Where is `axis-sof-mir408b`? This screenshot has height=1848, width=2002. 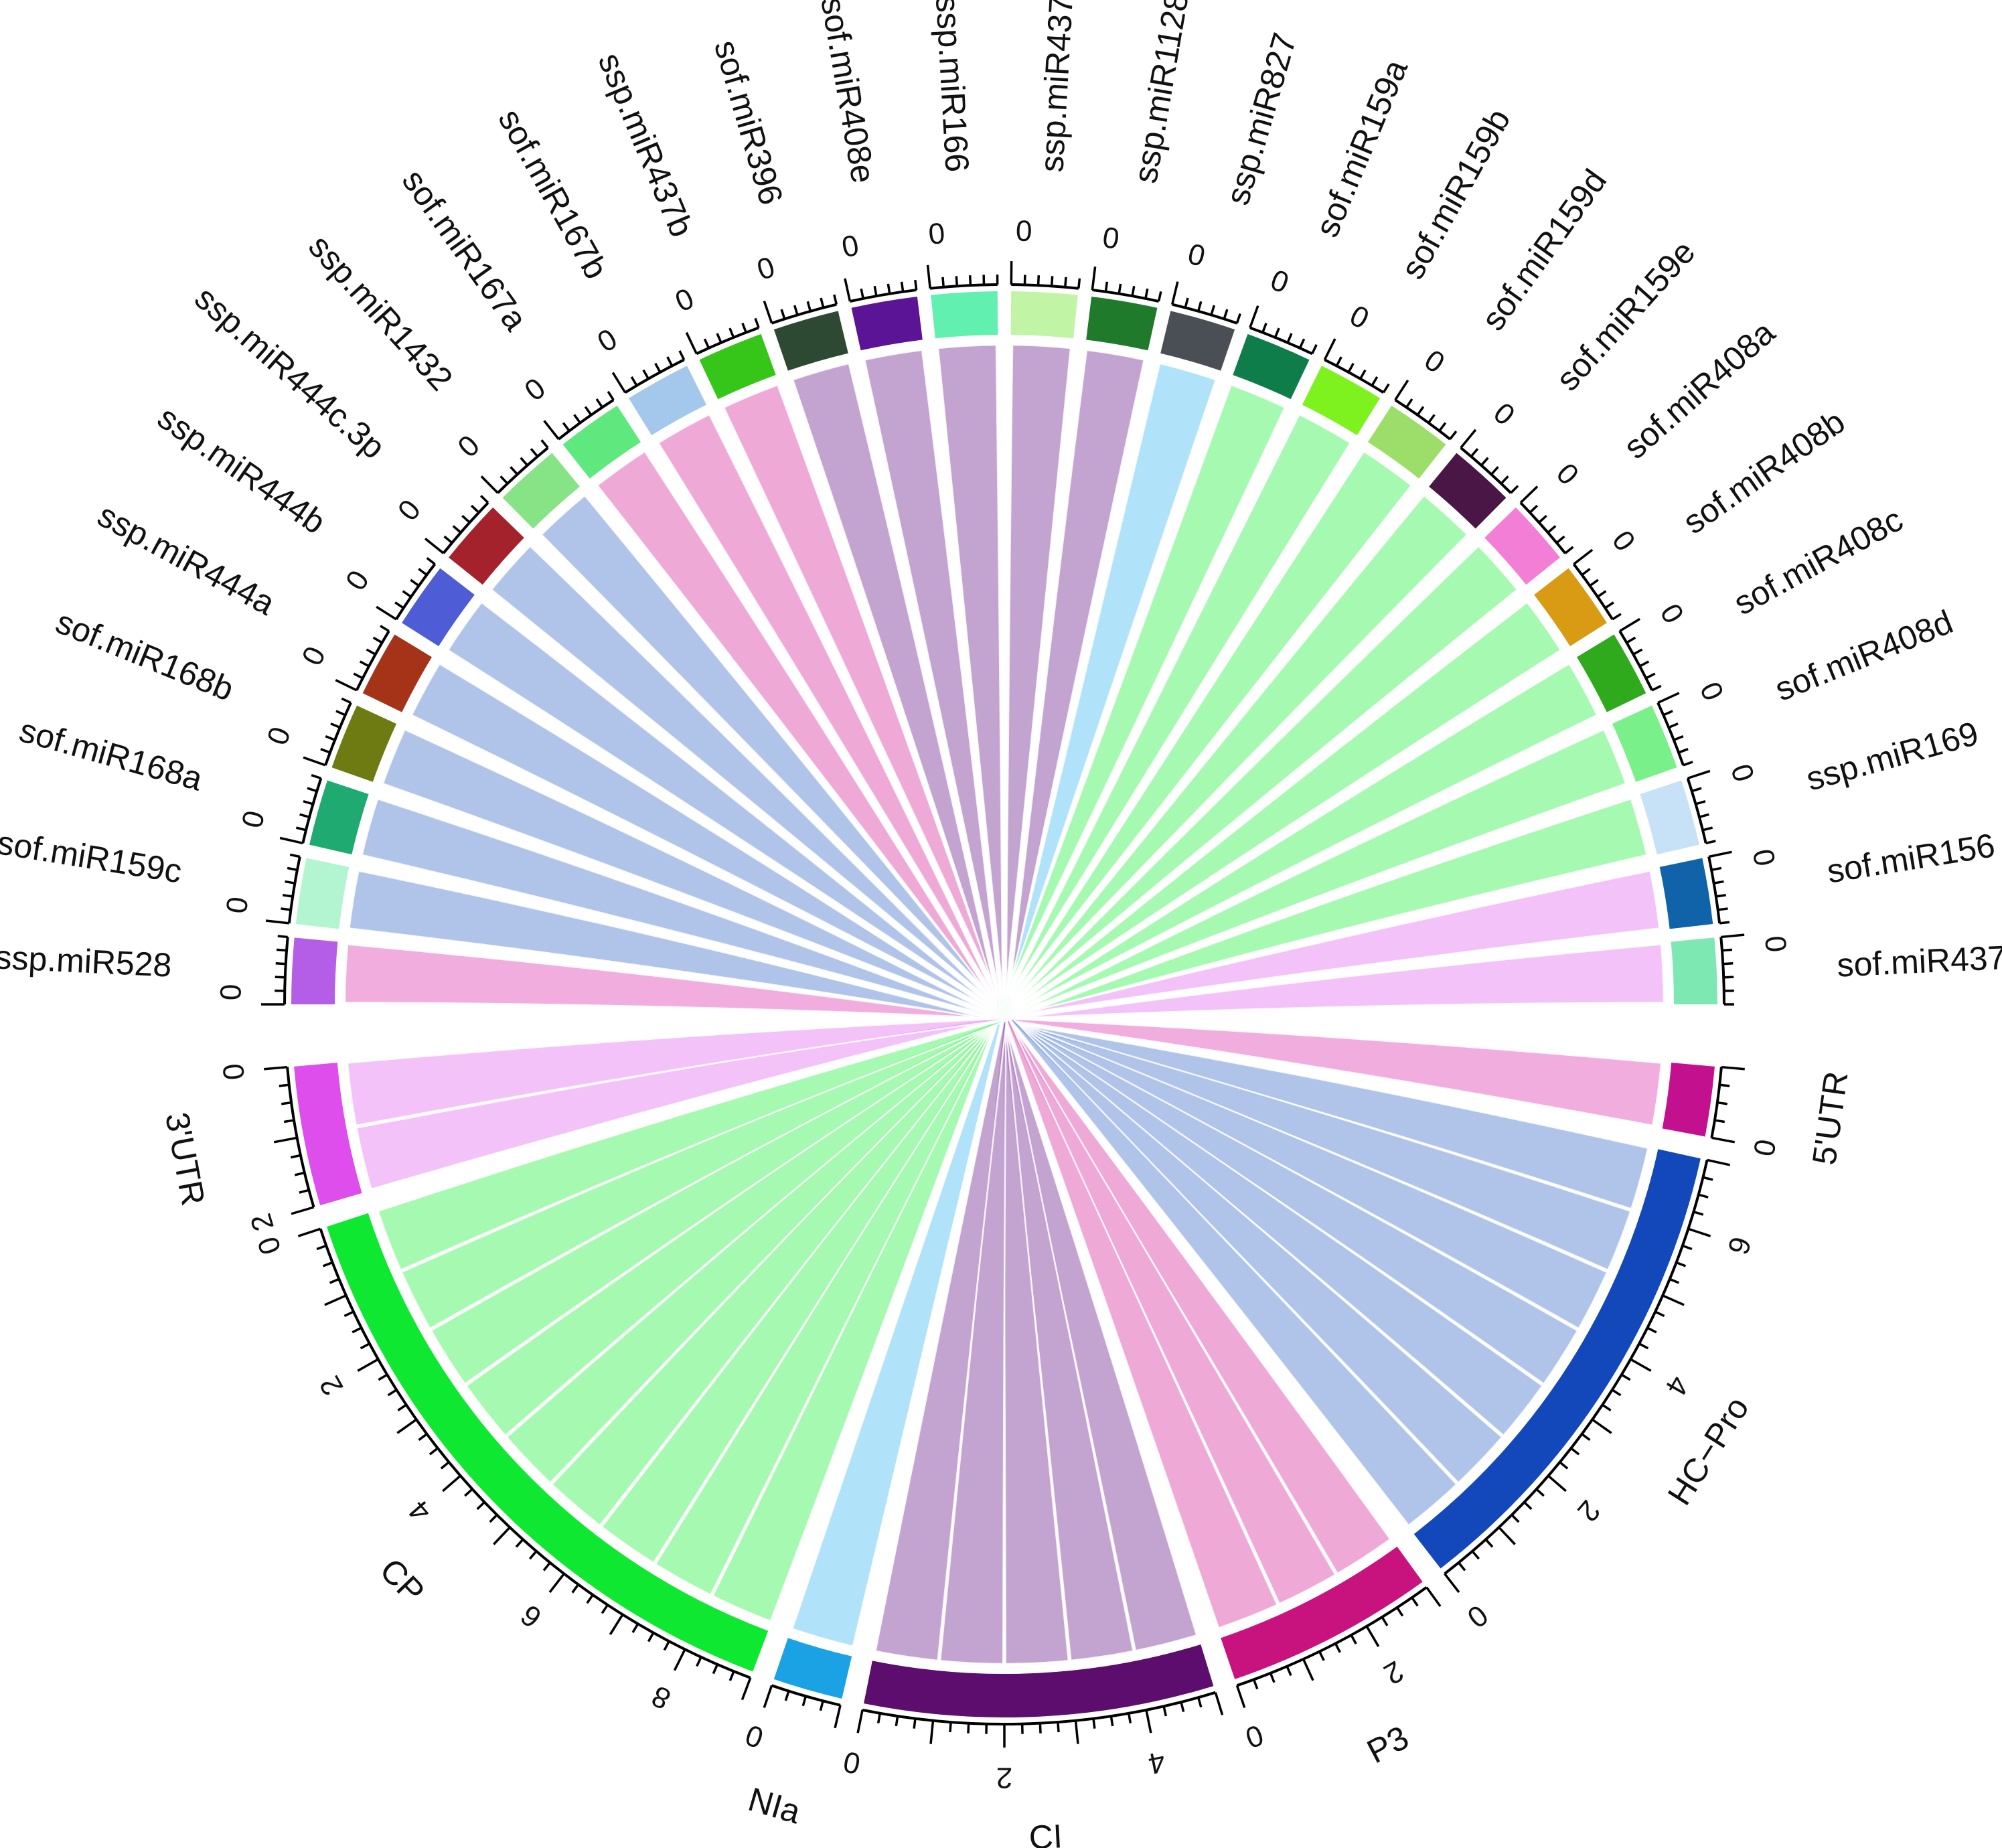
axis-sof-mir408b is located at coordinates (1593, 592).